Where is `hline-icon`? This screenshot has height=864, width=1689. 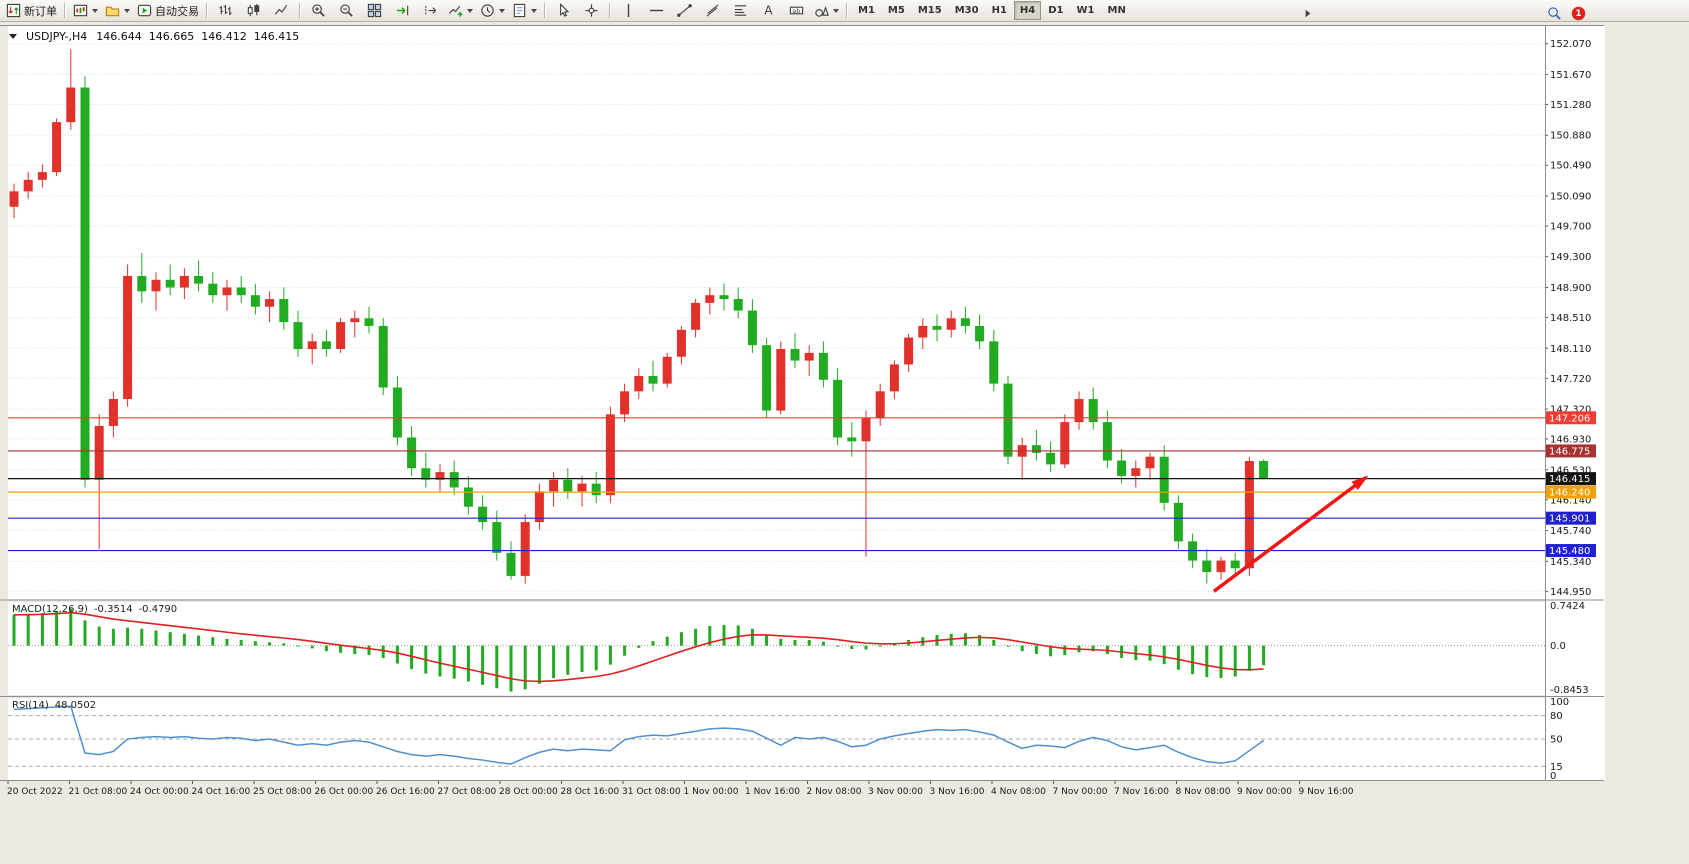
hline-icon is located at coordinates (656, 10).